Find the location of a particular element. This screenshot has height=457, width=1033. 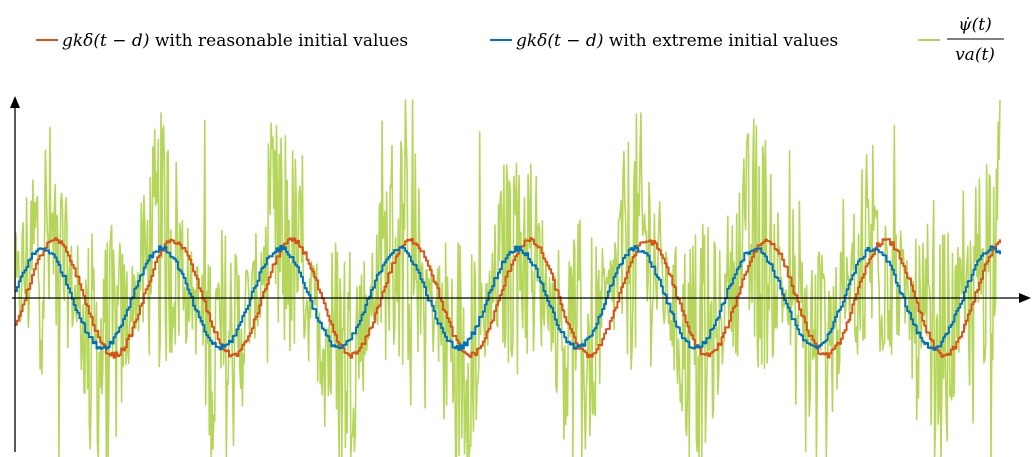

legend-label-measured-den: va(t) is located at coordinates (975, 55).